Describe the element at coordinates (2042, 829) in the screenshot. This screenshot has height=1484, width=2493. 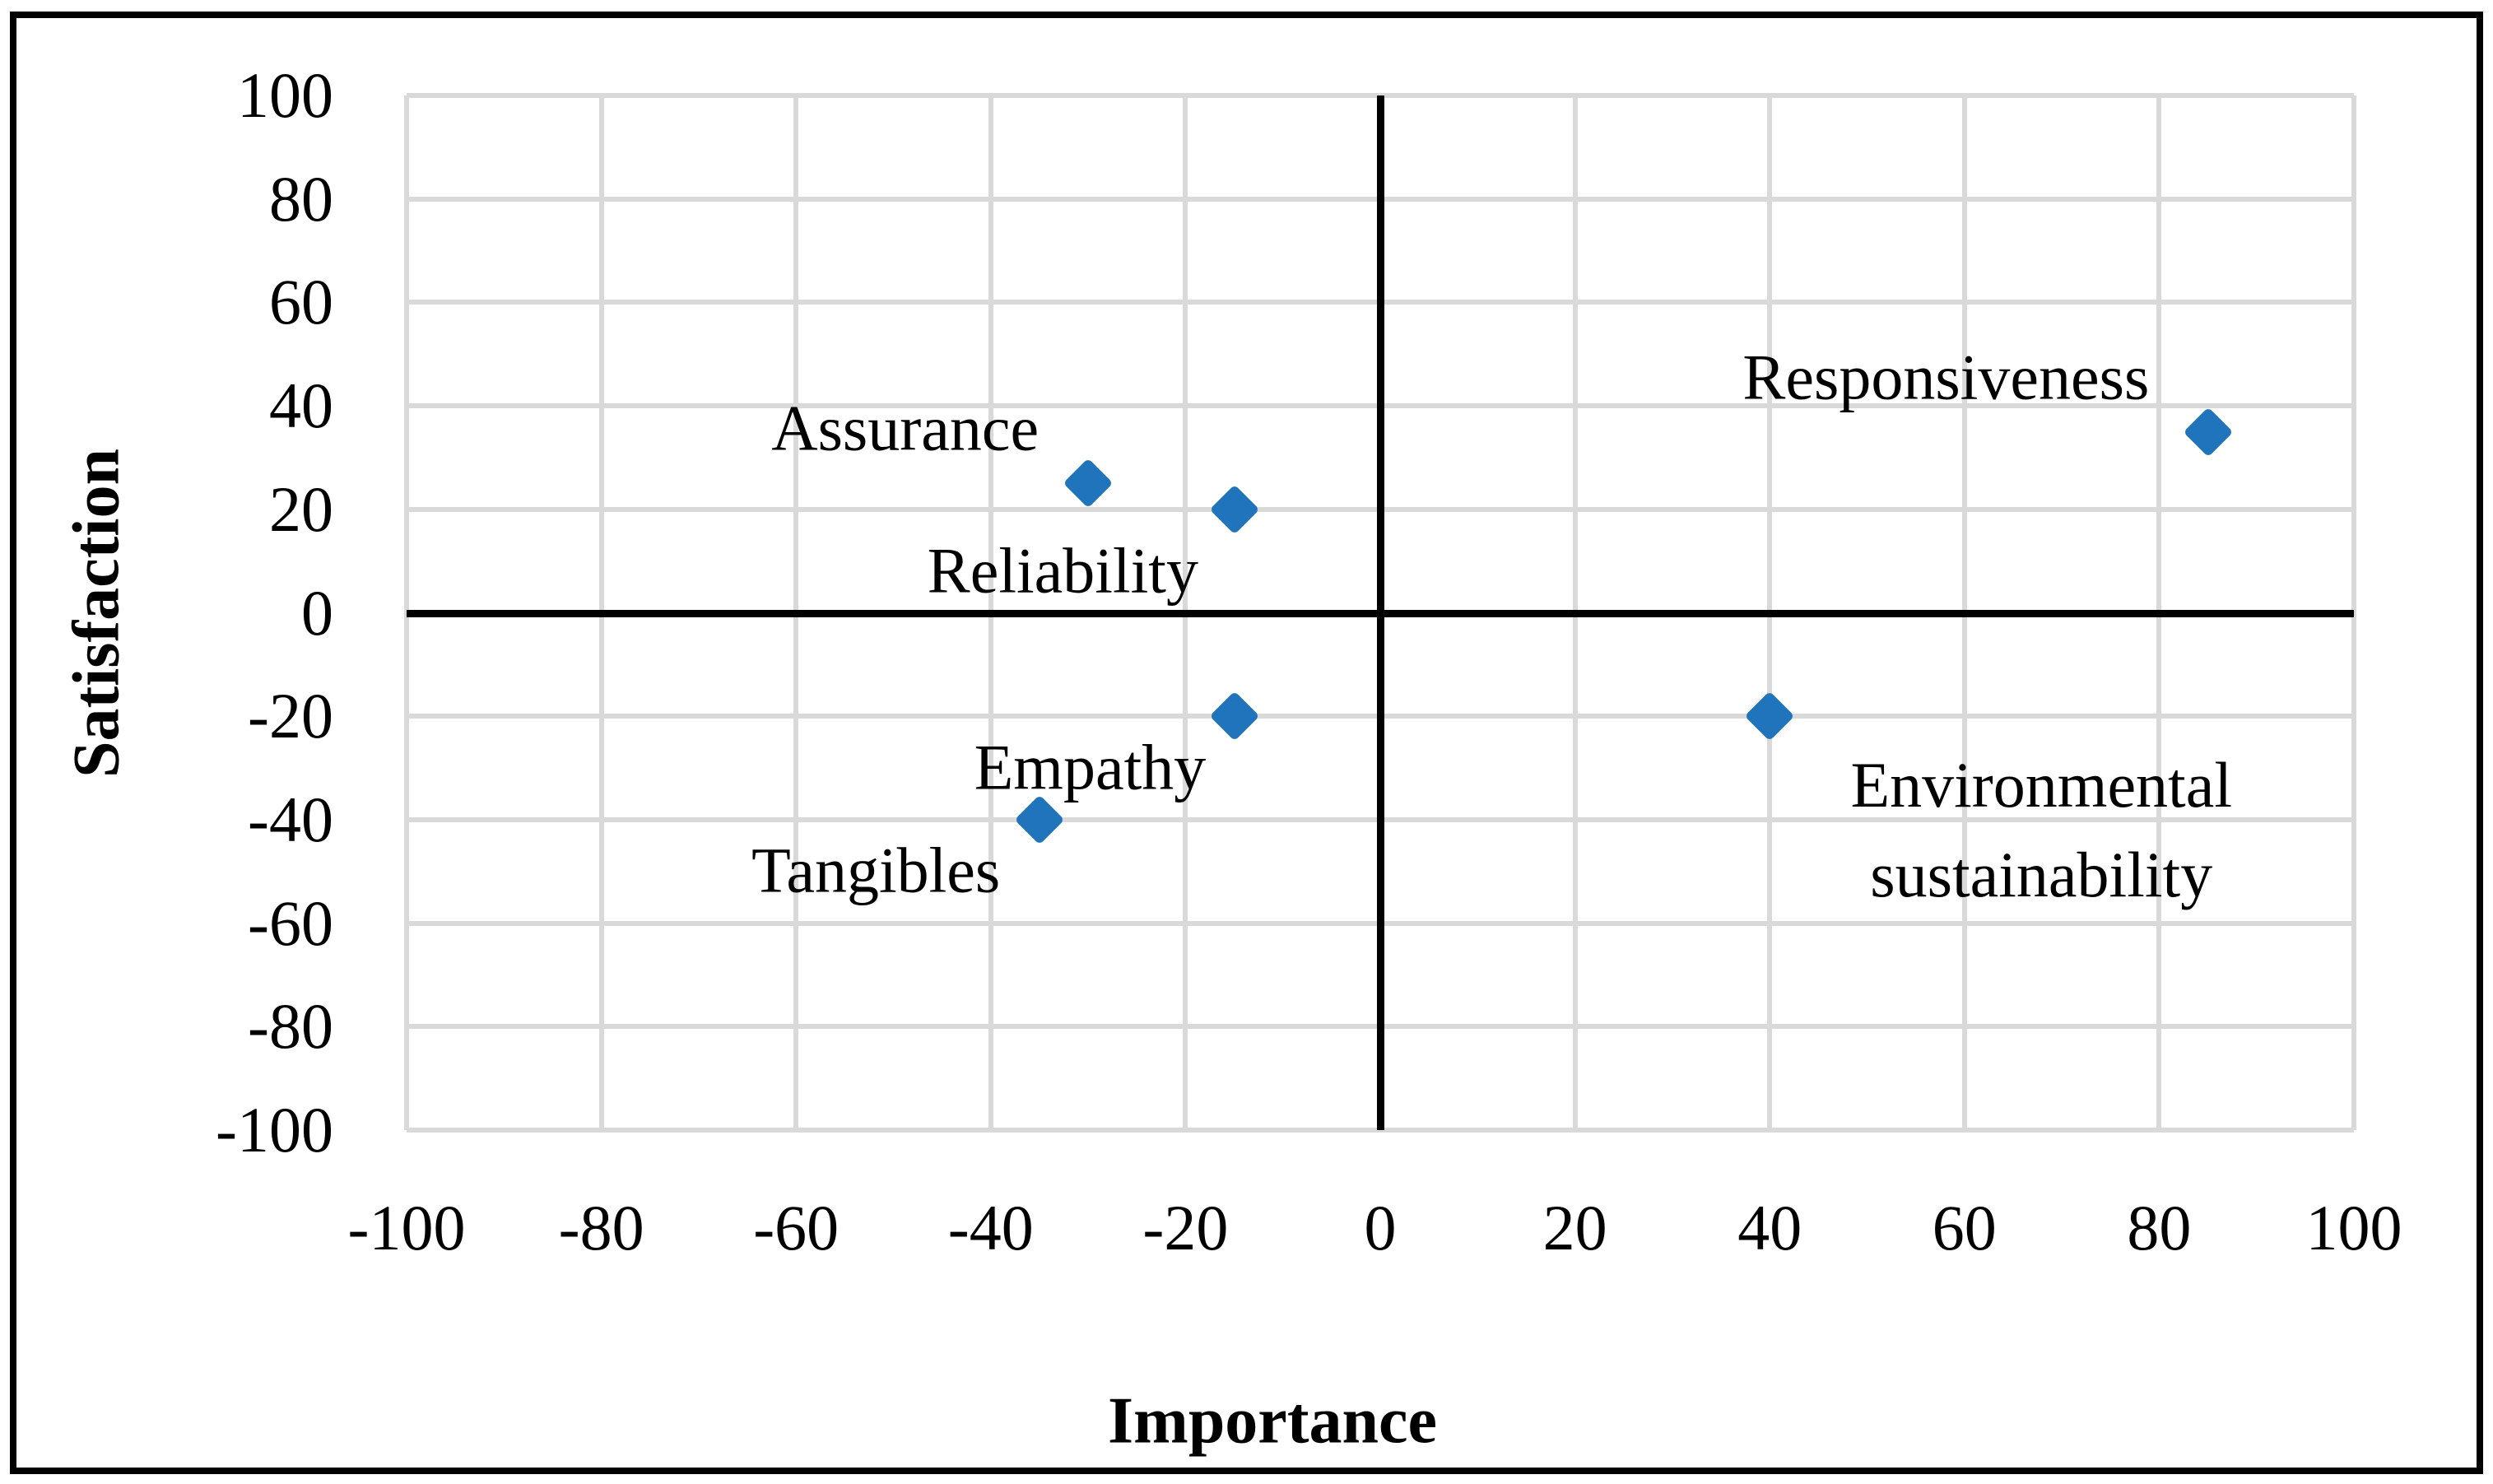
I see `data-label-environmental-sustainability: Environmental sustainability` at that location.